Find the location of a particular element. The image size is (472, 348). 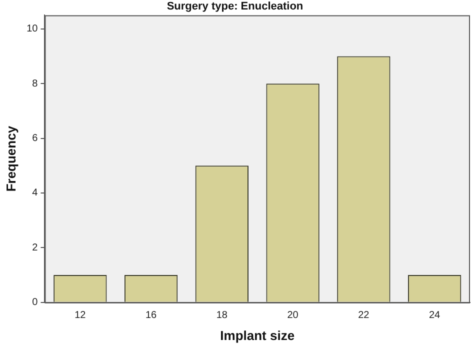

x-tick-label: 24 is located at coordinates (435, 316).